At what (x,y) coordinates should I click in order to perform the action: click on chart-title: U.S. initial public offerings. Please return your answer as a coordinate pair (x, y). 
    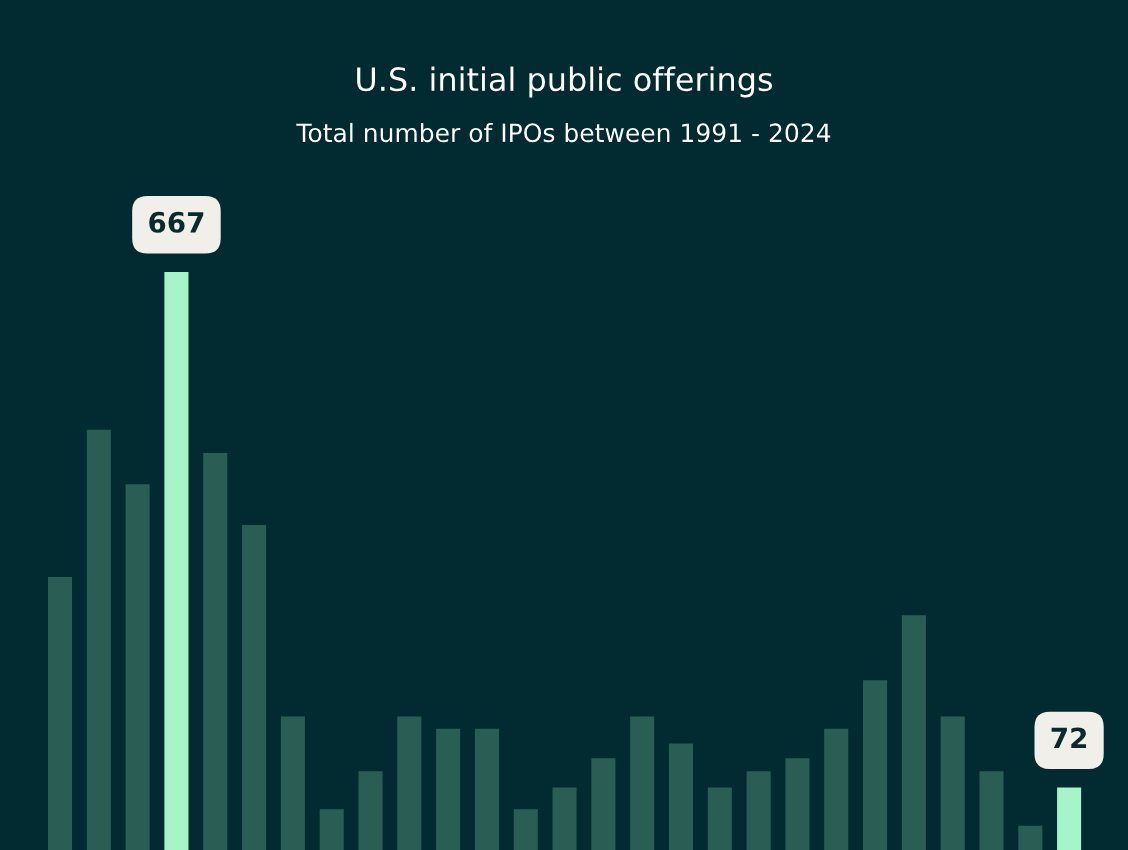
    Looking at the image, I should click on (565, 82).